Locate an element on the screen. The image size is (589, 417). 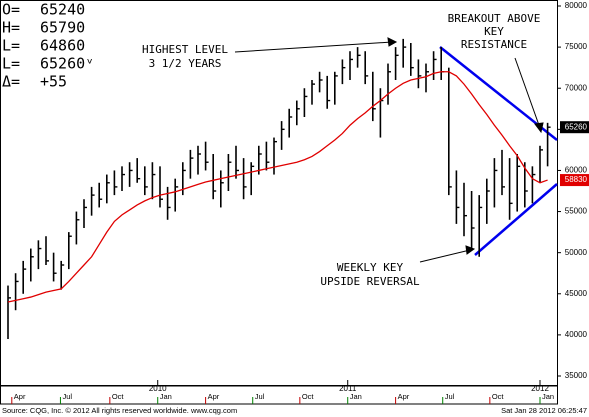
price-tag-label: 65260 is located at coordinates (576, 126).